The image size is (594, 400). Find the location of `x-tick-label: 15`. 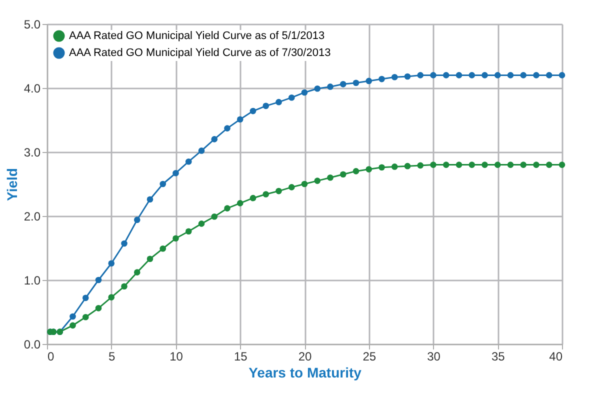

x-tick-label: 15 is located at coordinates (241, 357).